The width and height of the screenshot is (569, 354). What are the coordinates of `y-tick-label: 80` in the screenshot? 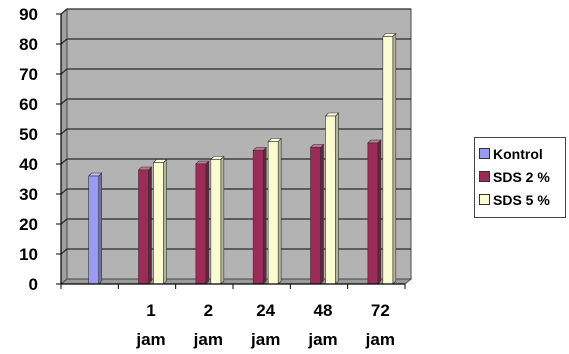 It's located at (28, 44).